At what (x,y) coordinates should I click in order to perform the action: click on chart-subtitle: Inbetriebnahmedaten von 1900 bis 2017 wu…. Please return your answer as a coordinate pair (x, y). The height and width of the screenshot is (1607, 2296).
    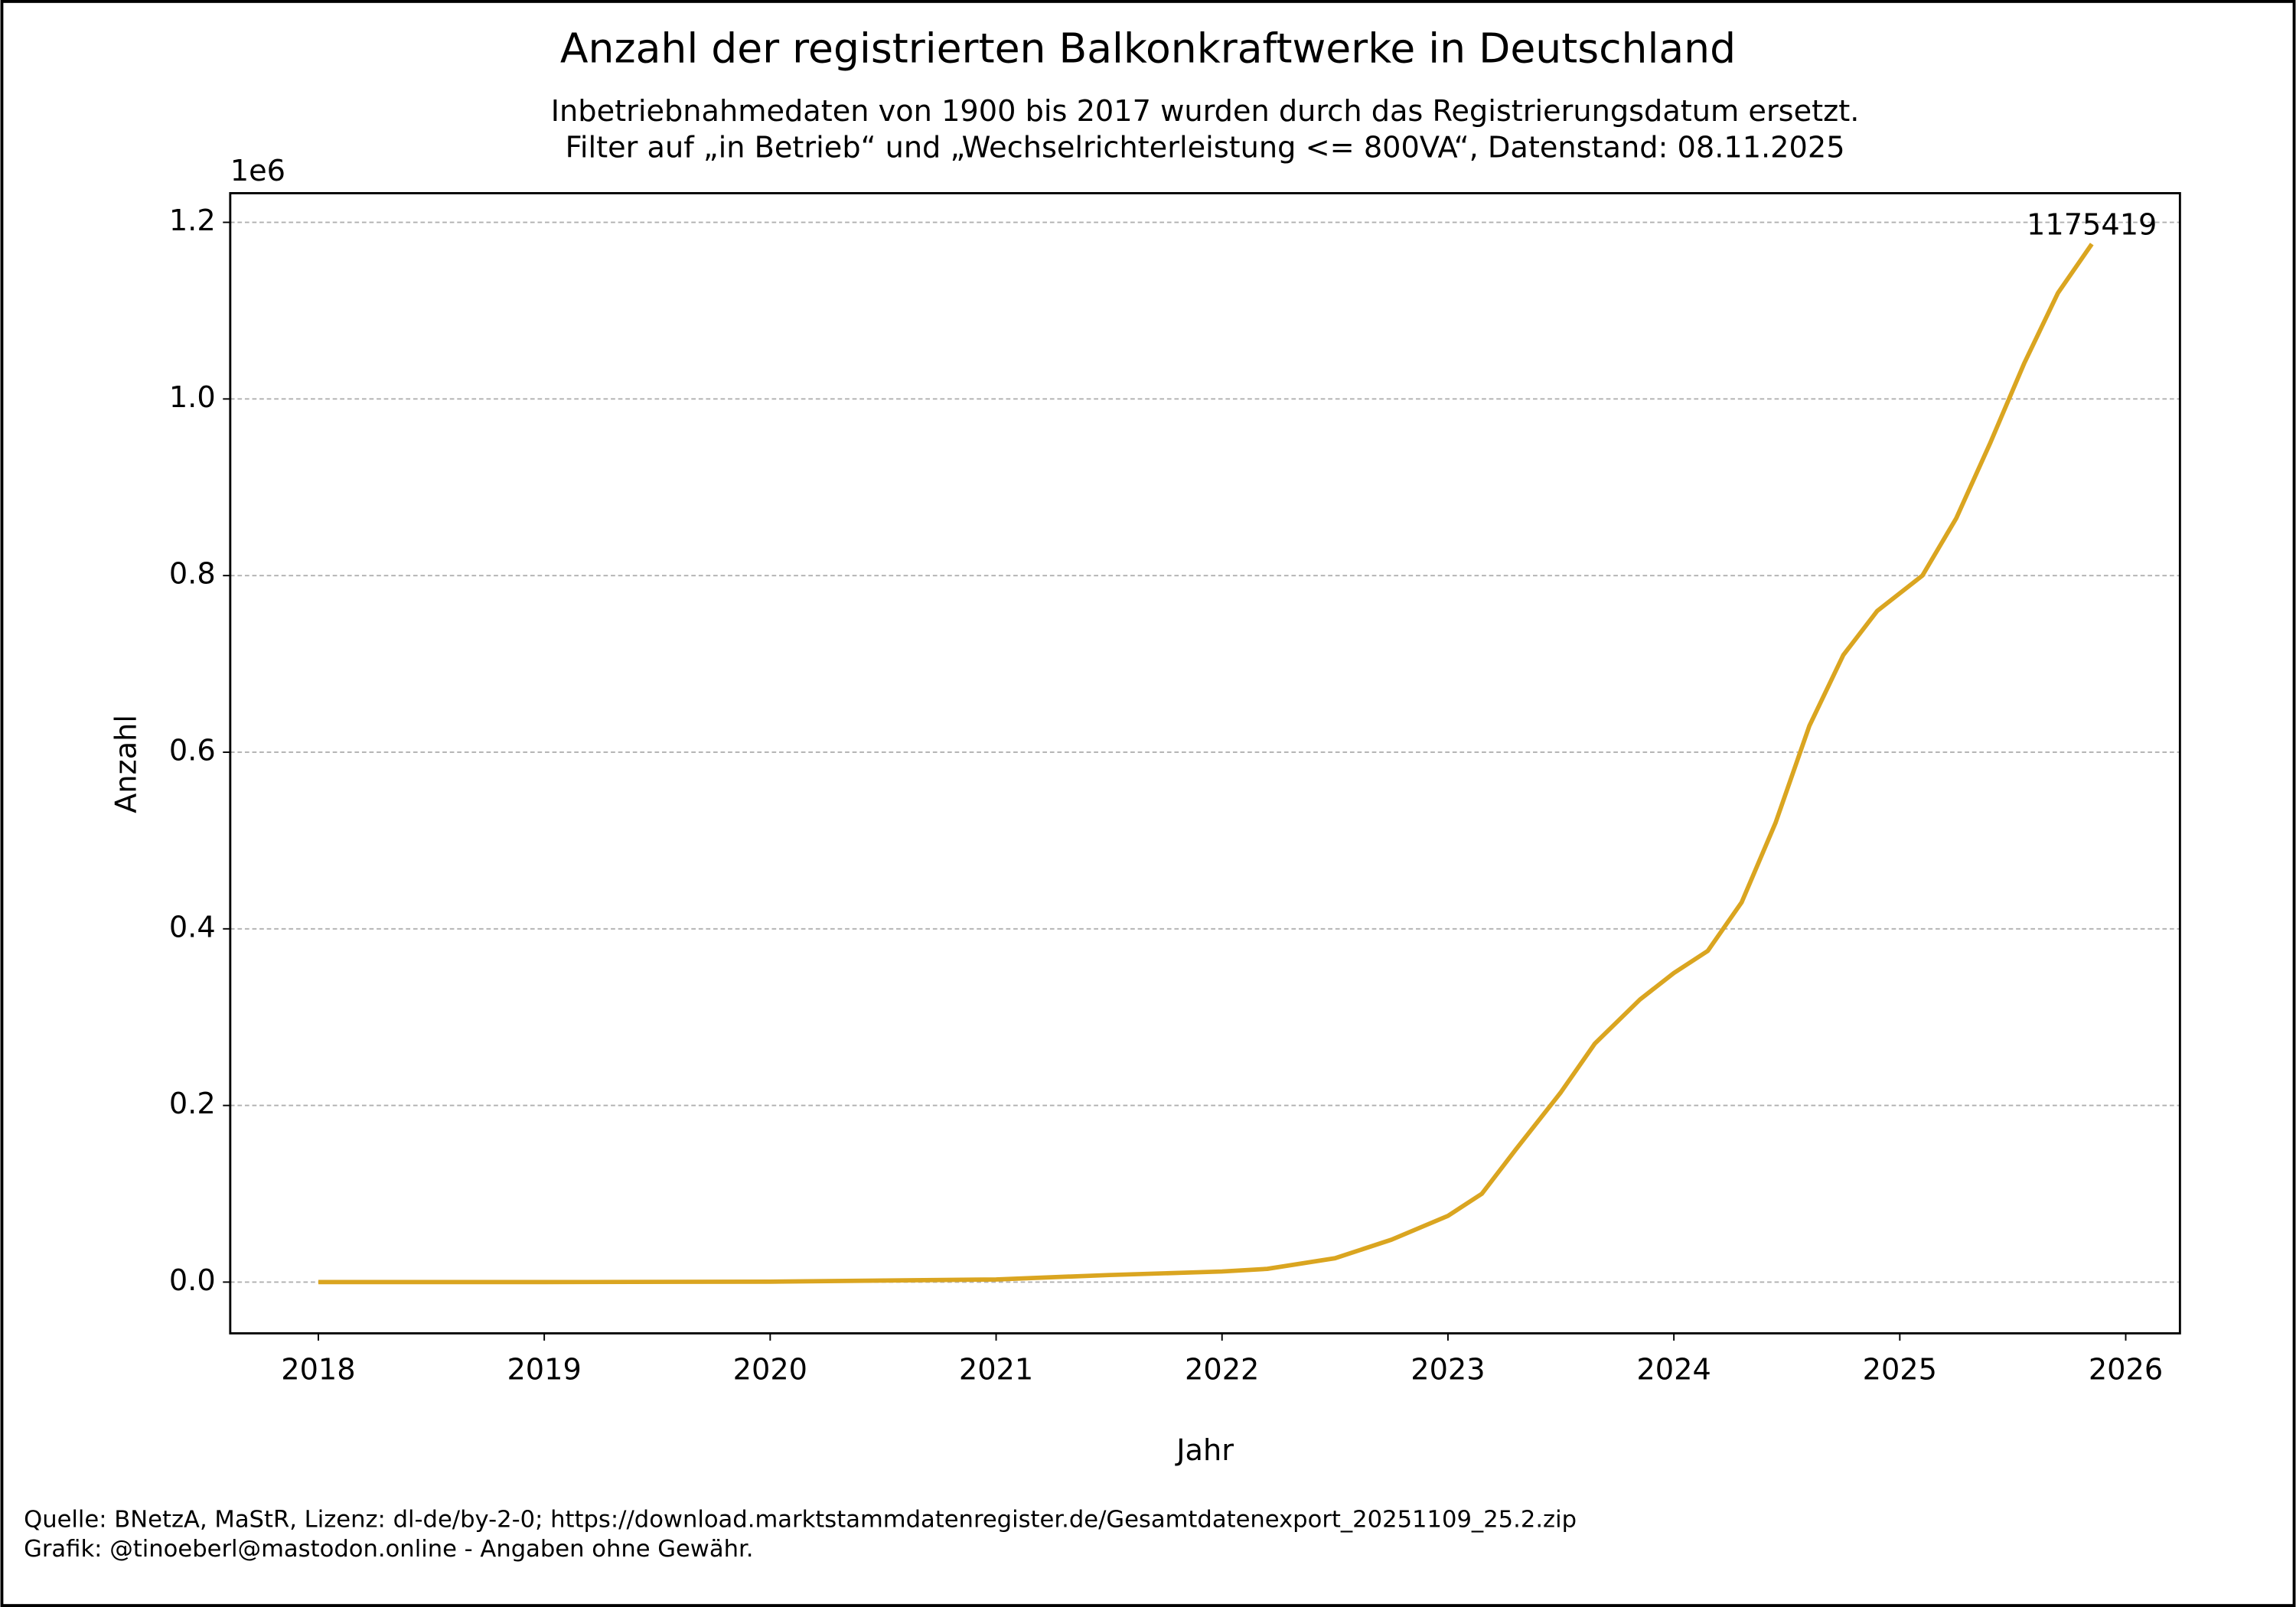
    Looking at the image, I should click on (1205, 111).